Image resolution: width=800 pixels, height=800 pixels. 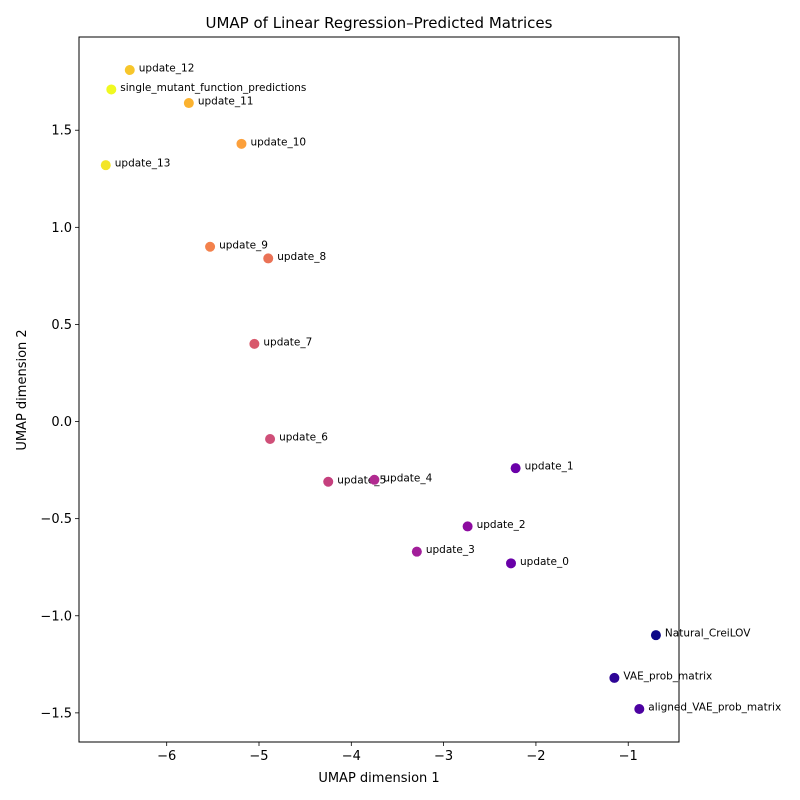 What do you see at coordinates (535, 756) in the screenshot?
I see `x-tick-label: −2` at bounding box center [535, 756].